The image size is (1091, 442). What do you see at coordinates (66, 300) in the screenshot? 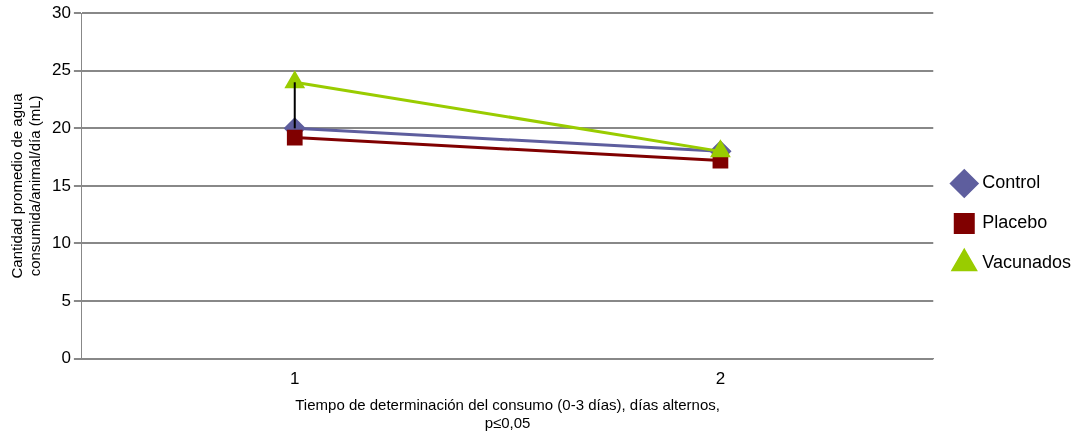
I see `y-tick-label: 5` at bounding box center [66, 300].